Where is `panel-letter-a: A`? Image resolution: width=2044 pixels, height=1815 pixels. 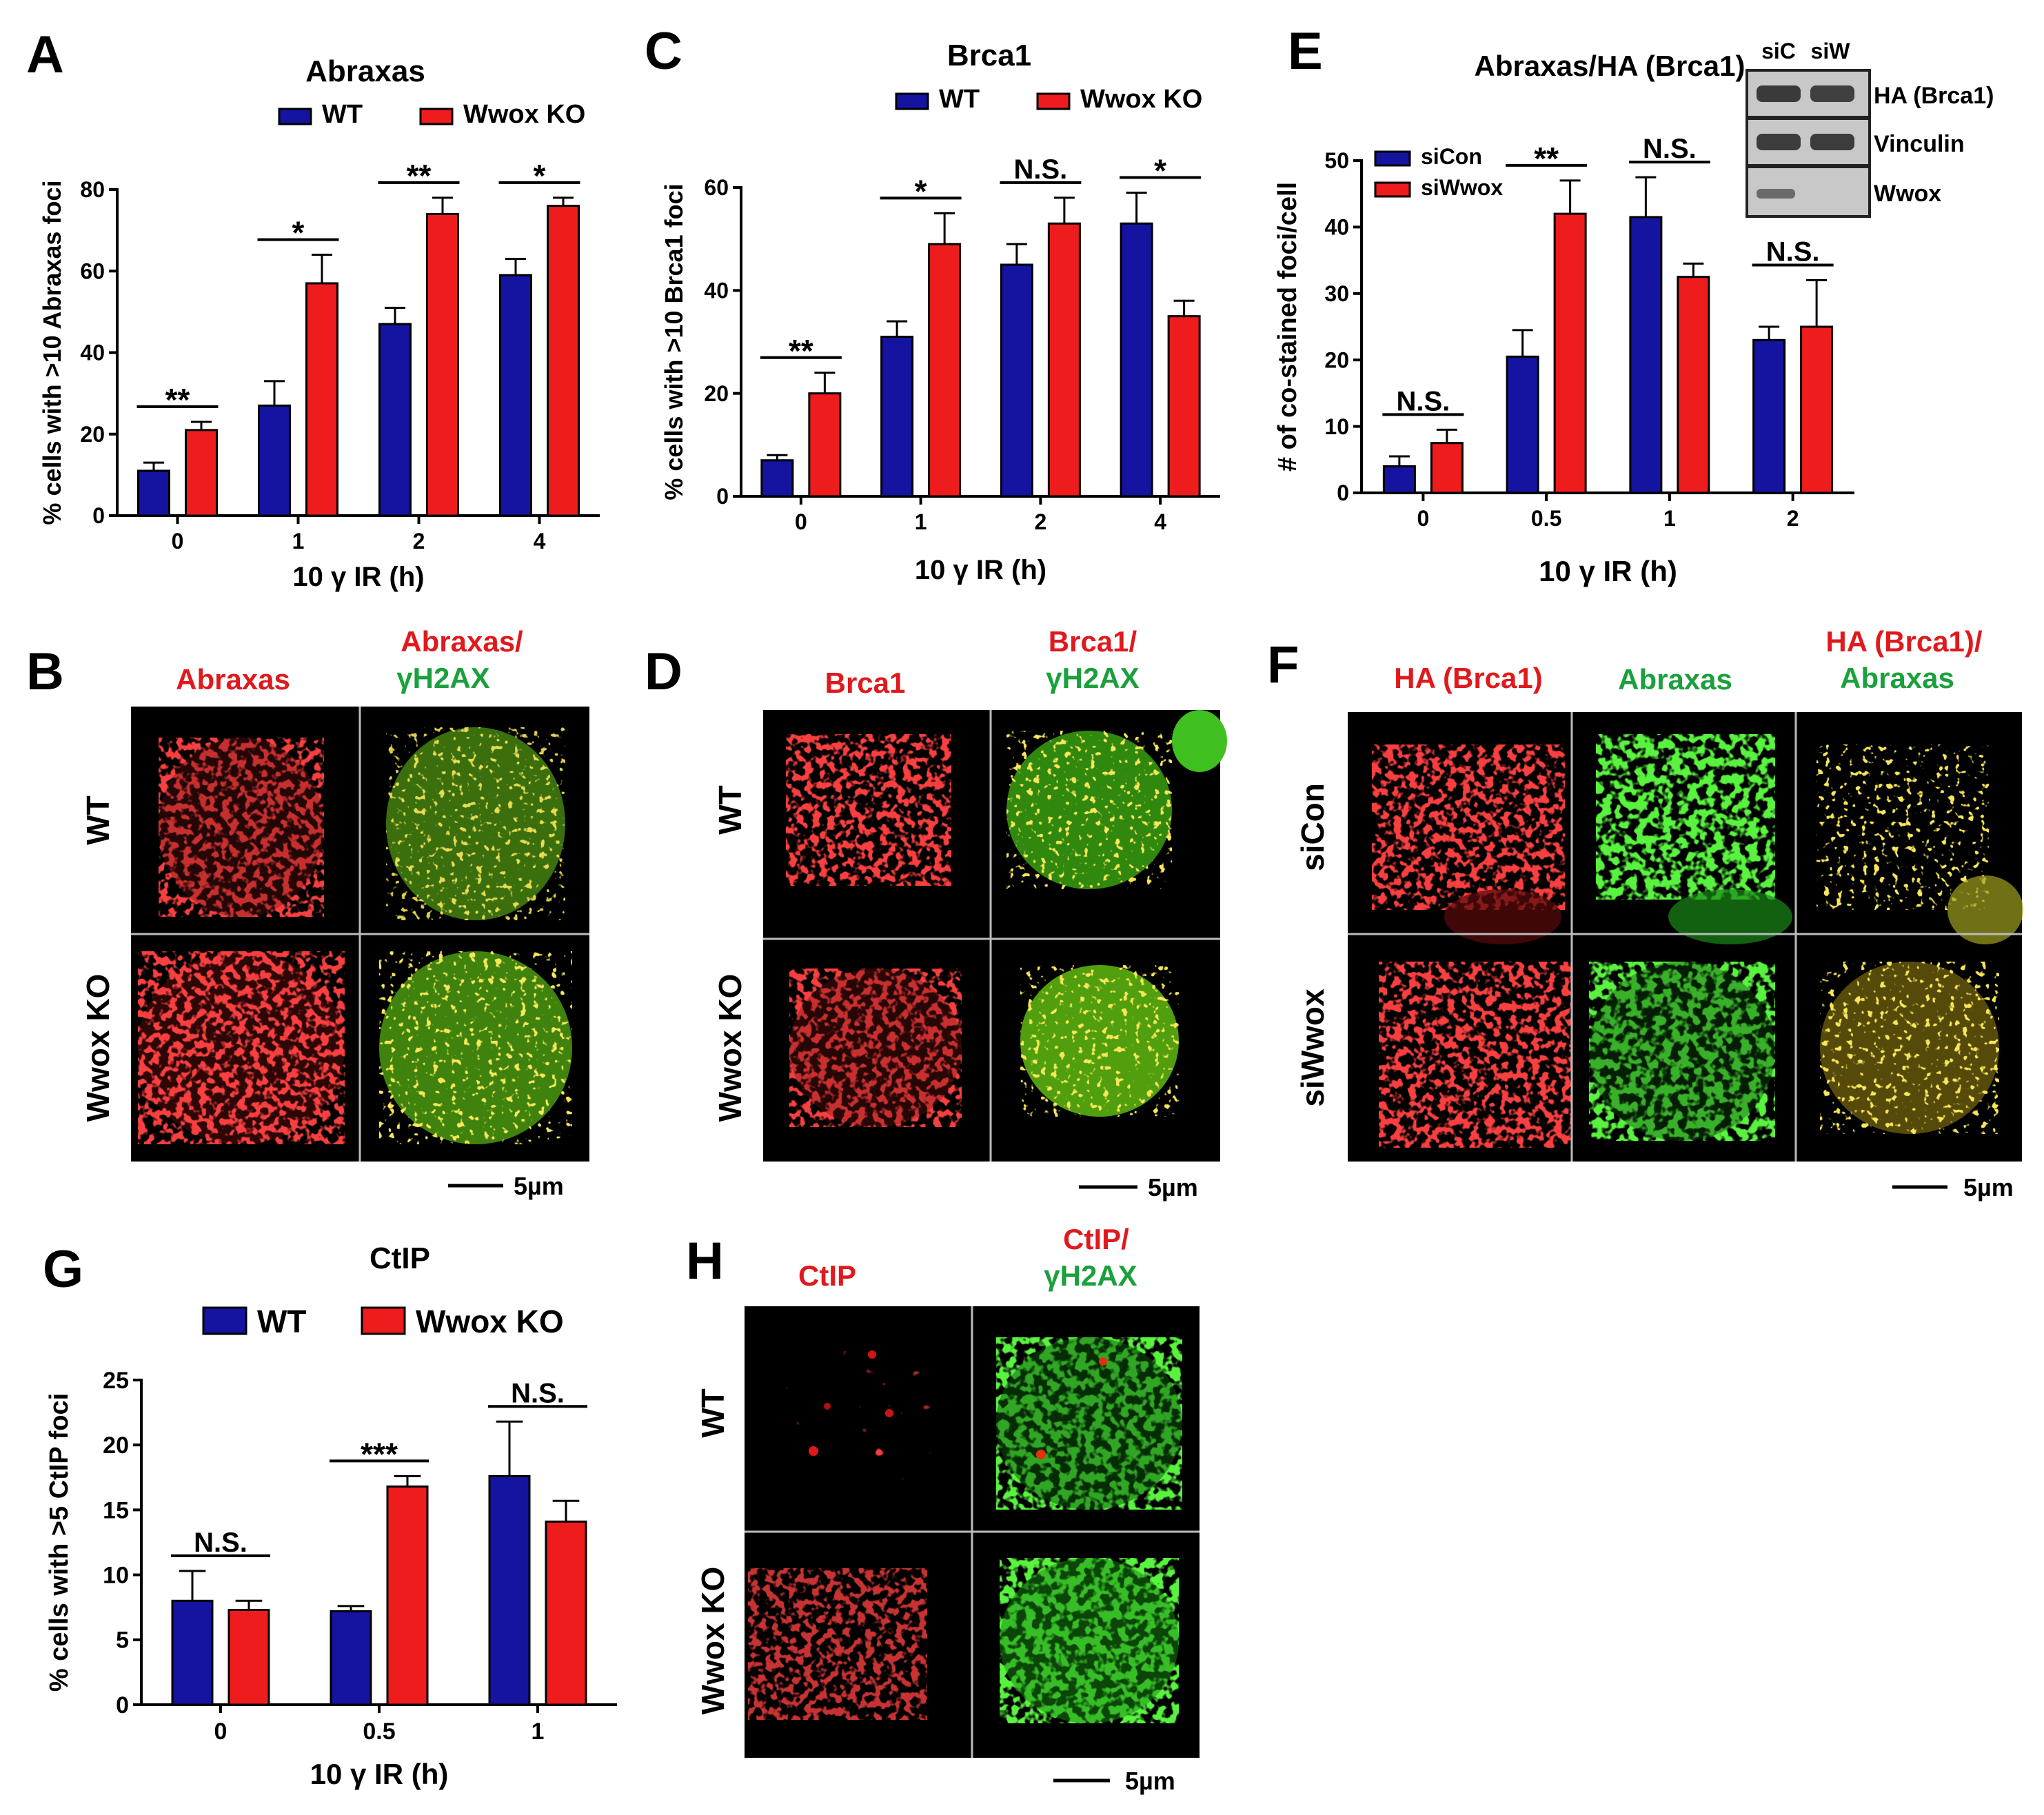
panel-letter-a: A is located at coordinates (45, 55).